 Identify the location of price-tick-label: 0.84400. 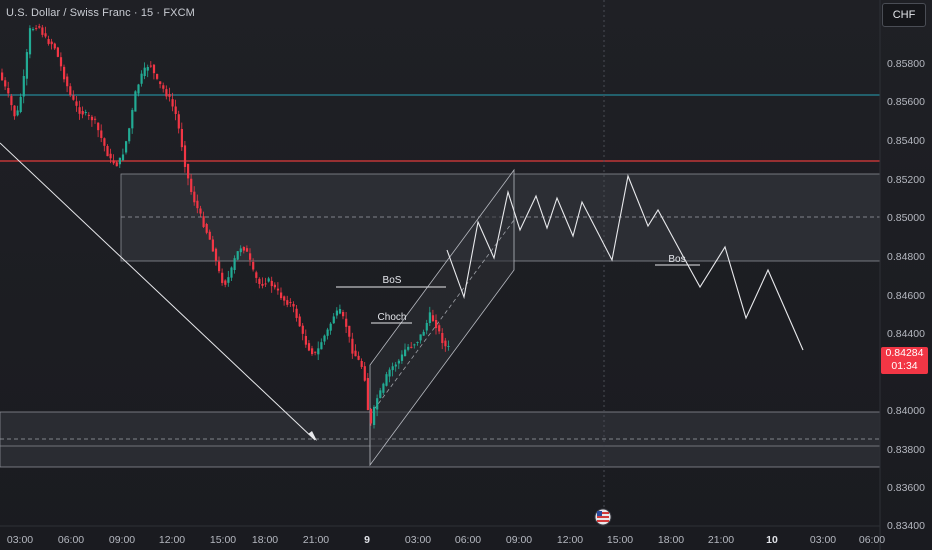
(906, 334).